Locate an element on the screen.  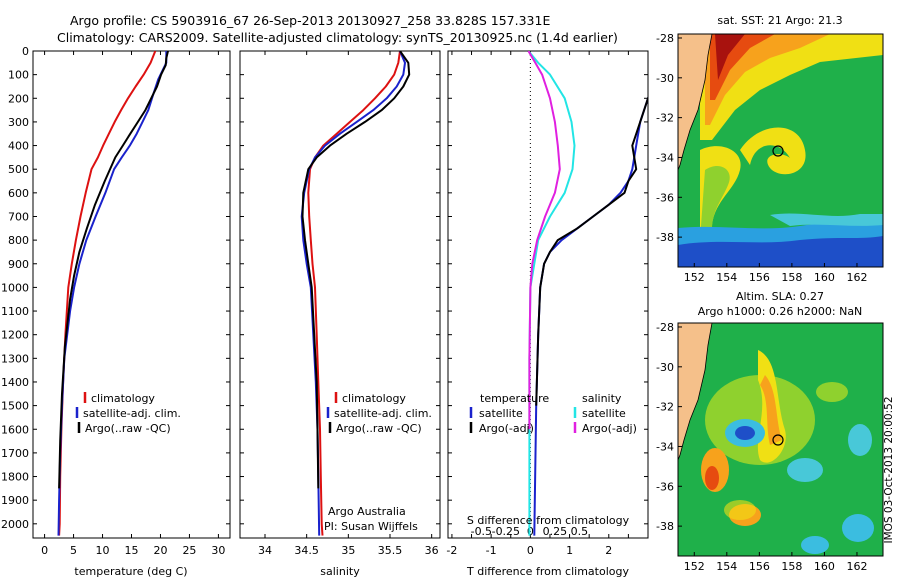
x-tick-label: 1 is located at coordinates (569, 550).